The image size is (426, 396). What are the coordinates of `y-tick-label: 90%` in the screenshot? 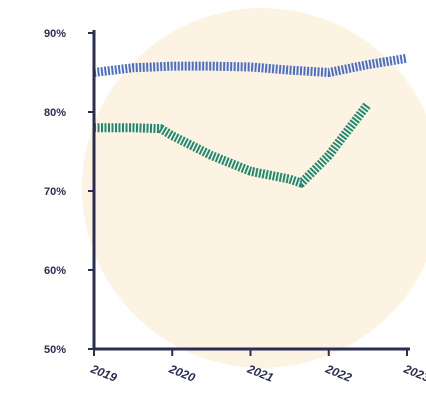 It's located at (55, 34).